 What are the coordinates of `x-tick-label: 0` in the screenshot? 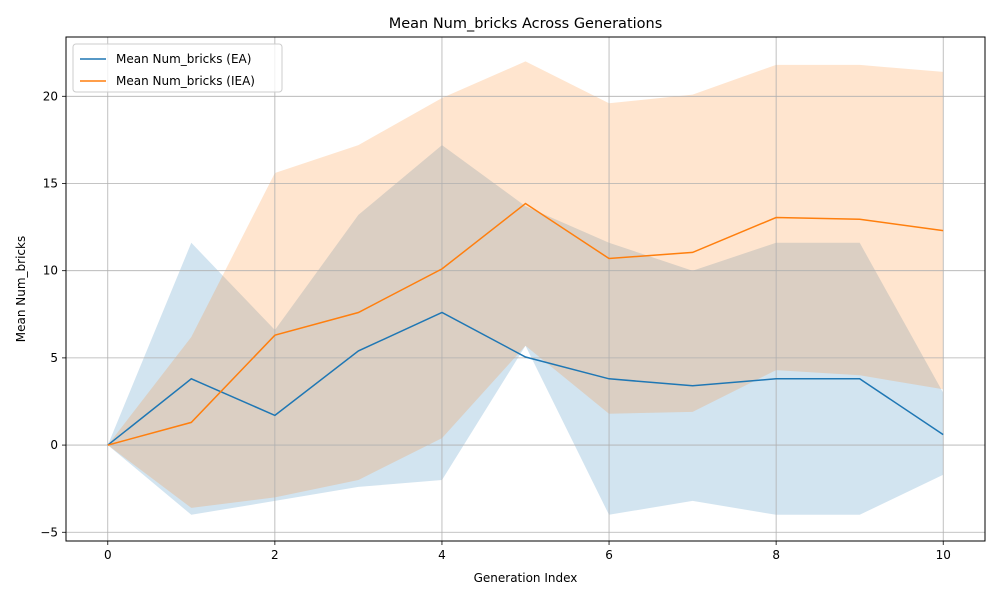 It's located at (108, 555).